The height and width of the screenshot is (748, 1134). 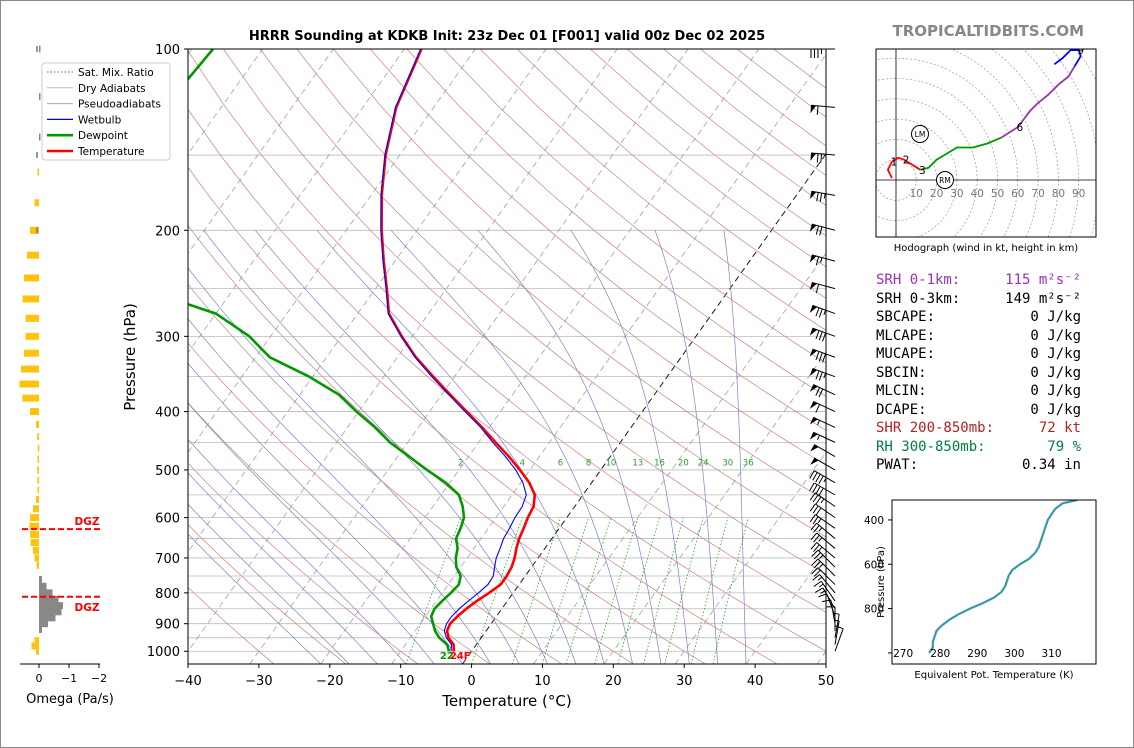 What do you see at coordinates (634, 206) in the screenshot?
I see `dry-adiabat` at bounding box center [634, 206].